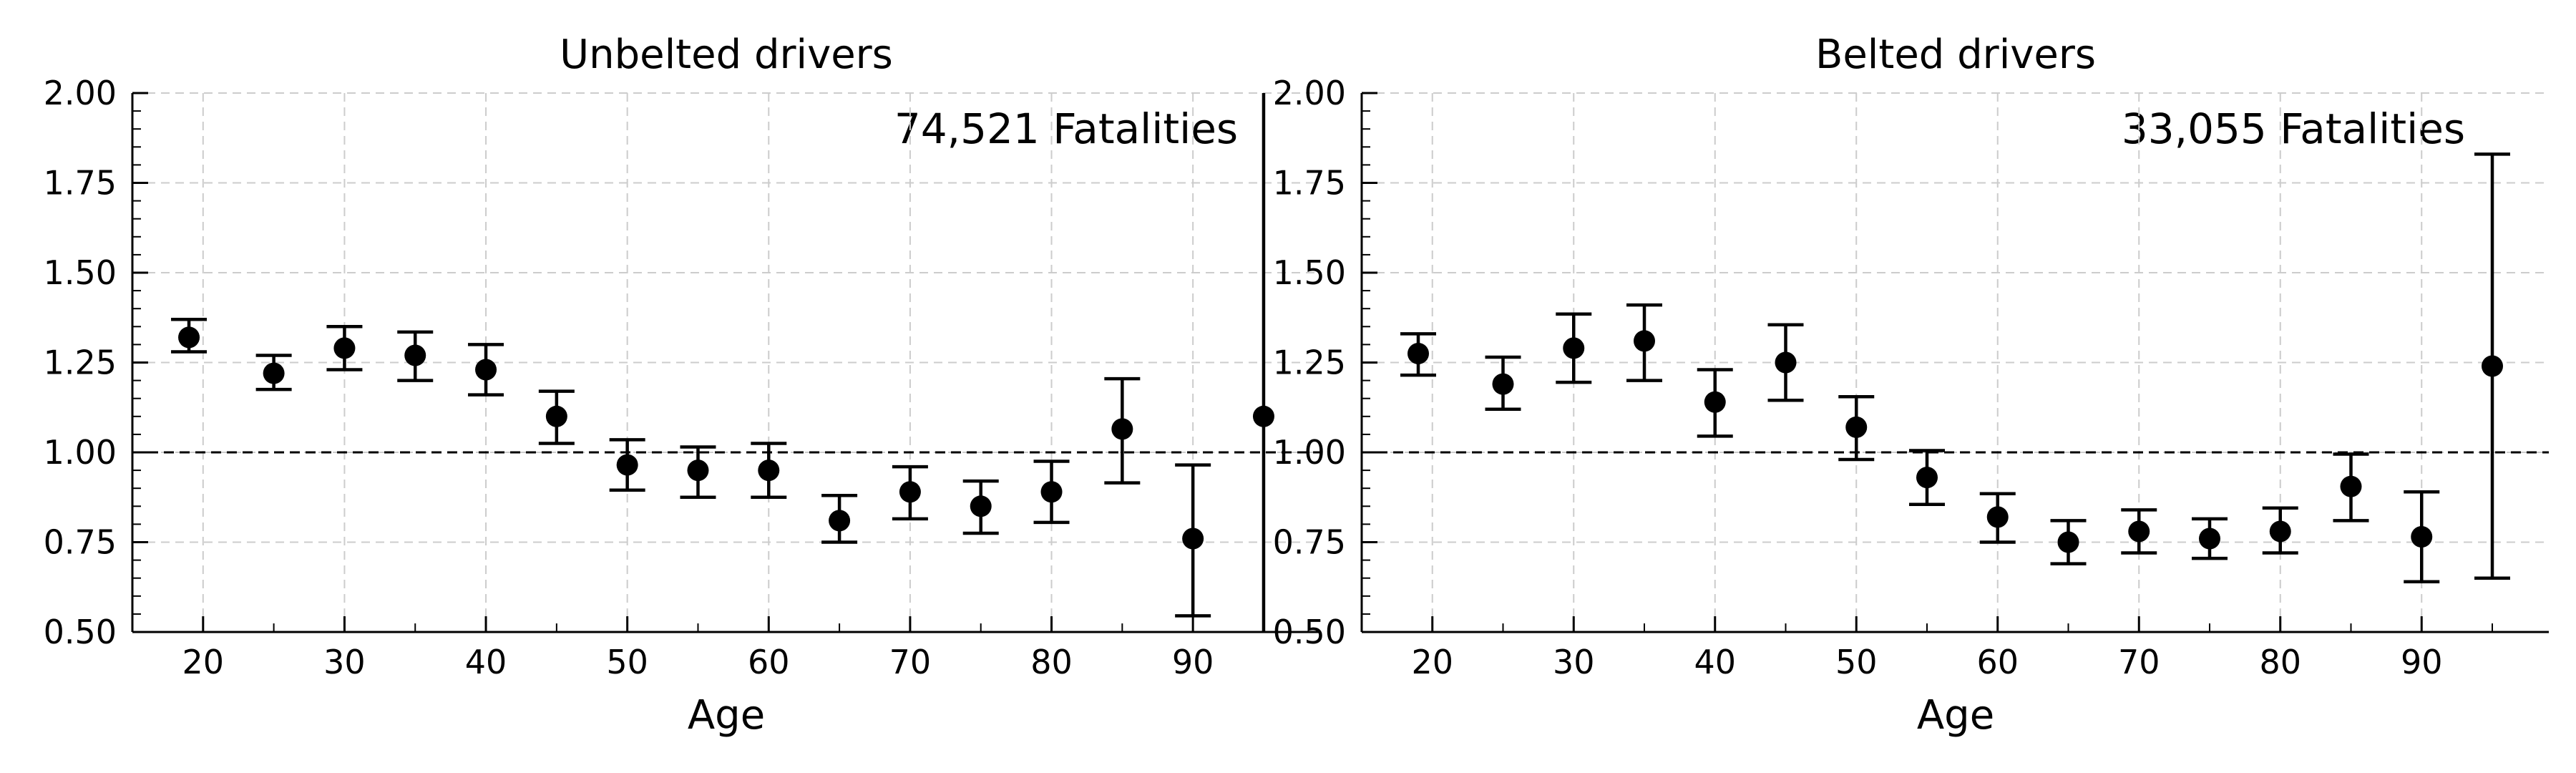 The image size is (2576, 773). I want to click on panel-title: Belted drivers, so click(1955, 55).